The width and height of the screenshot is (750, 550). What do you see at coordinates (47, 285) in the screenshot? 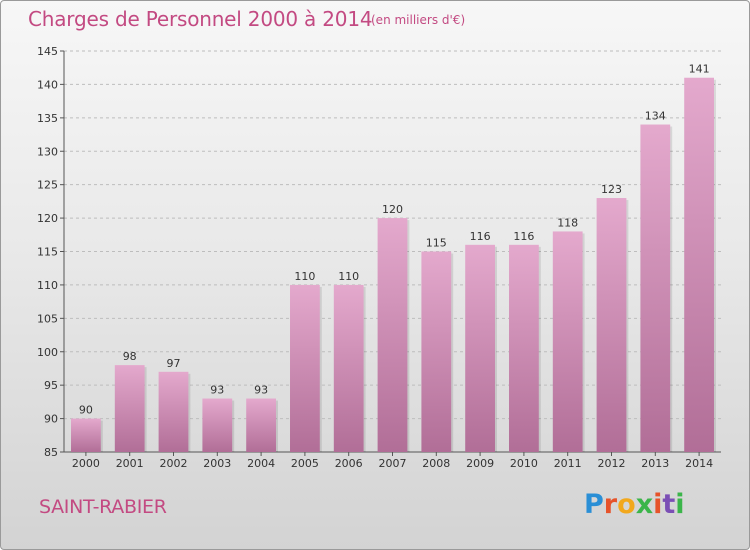
I see `y-tick-label: 110` at bounding box center [47, 285].